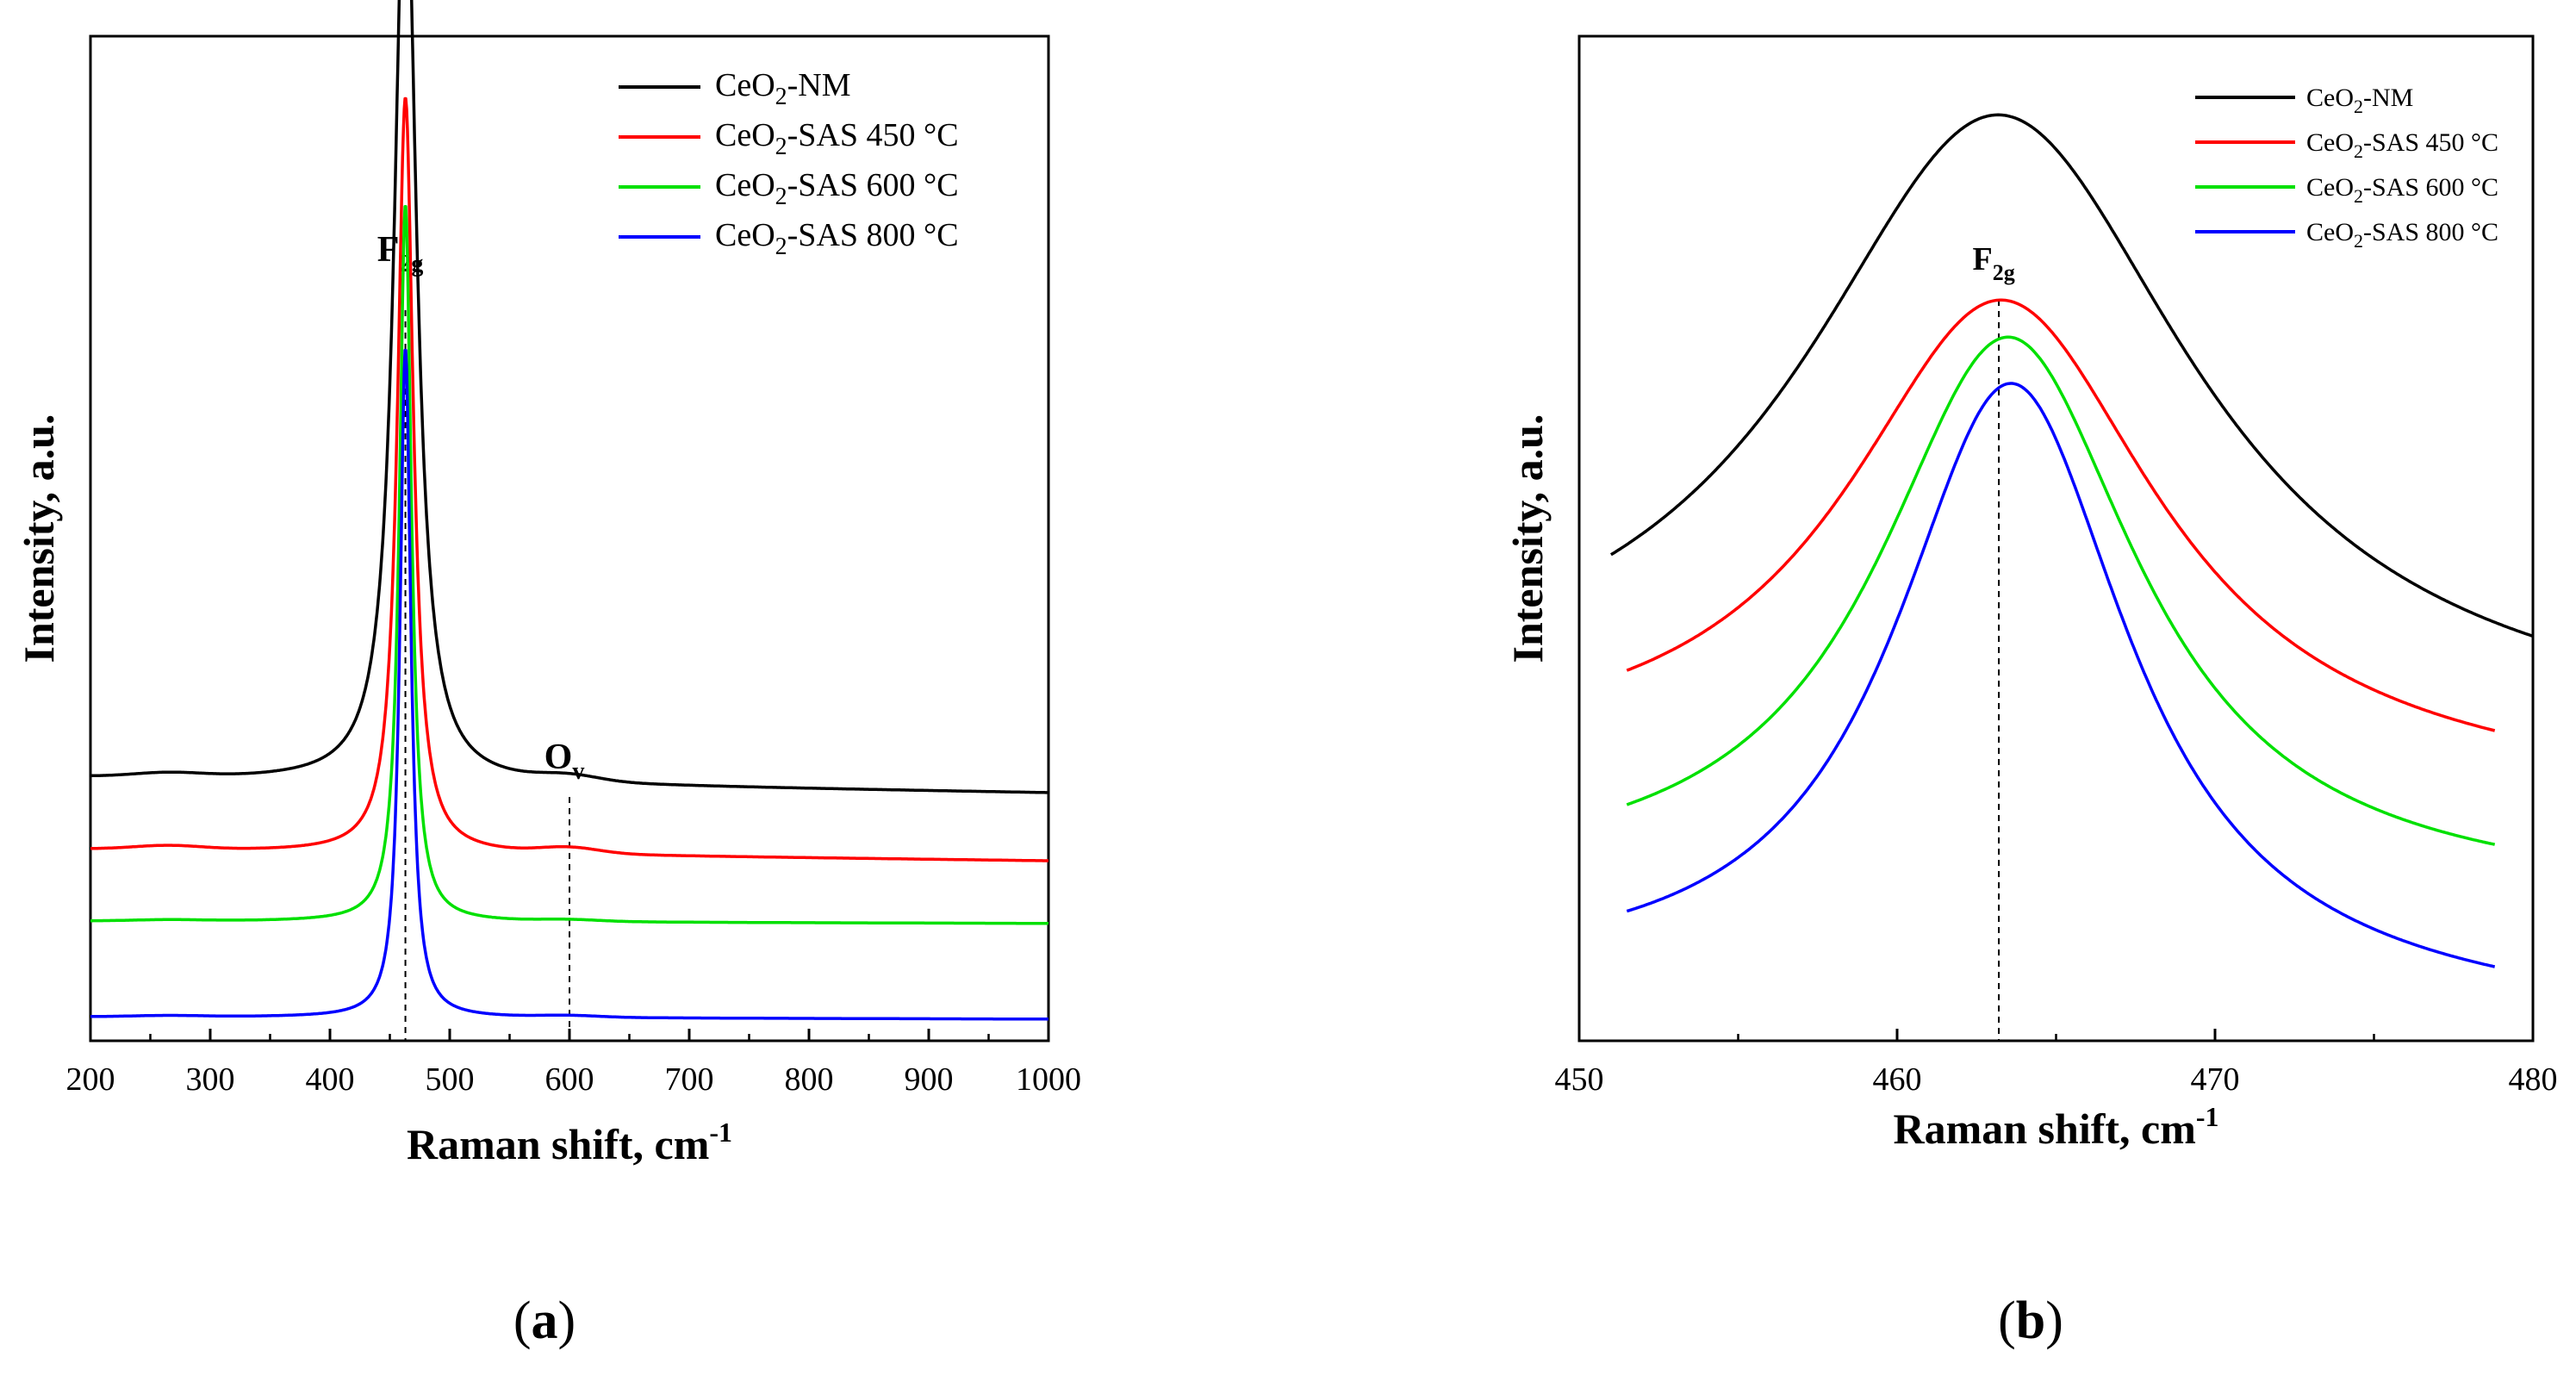 The height and width of the screenshot is (1388, 2576). I want to click on x-tick-label: 480, so click(2534, 1079).